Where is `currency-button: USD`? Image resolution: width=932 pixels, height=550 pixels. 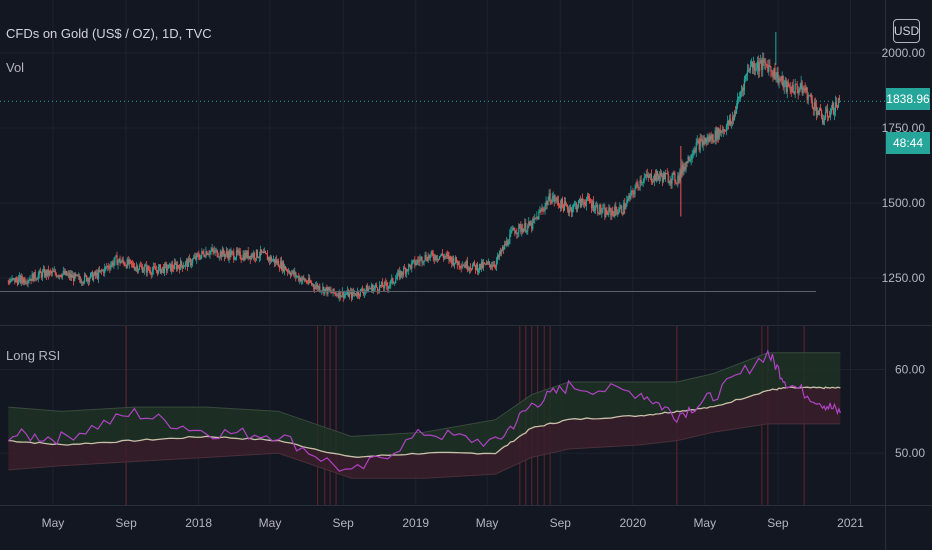
currency-button: USD is located at coordinates (906, 31).